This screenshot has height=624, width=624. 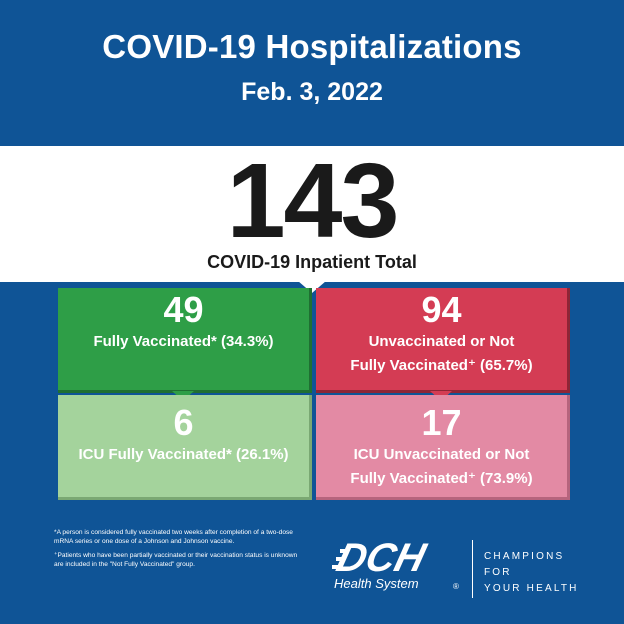 I want to click on registered-mark: ®, so click(x=456, y=586).